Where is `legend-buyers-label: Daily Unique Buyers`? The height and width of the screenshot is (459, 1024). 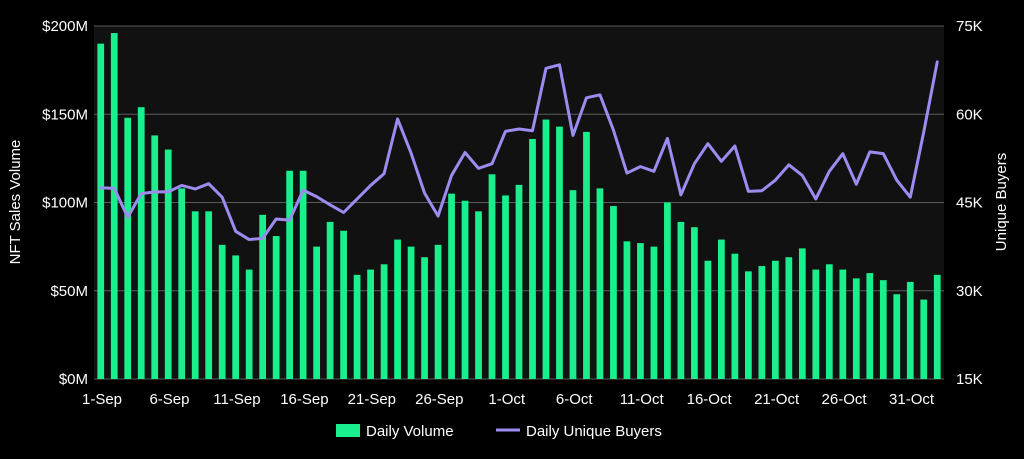 legend-buyers-label: Daily Unique Buyers is located at coordinates (594, 431).